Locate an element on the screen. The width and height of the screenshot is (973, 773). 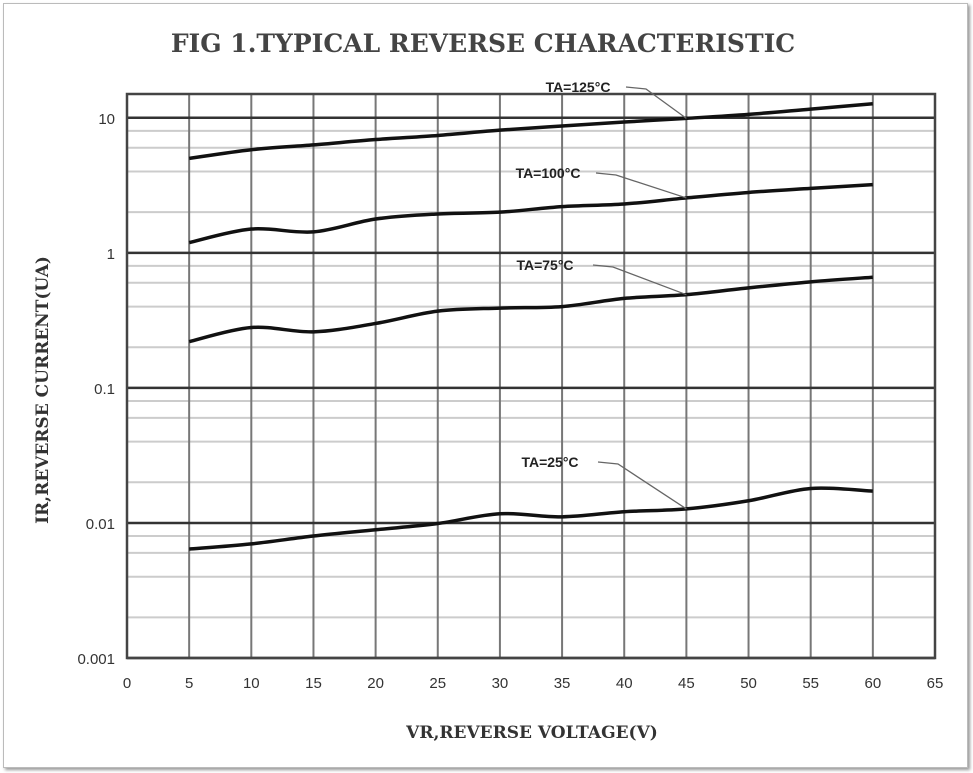
y-axis-label: IR,REVERSE CURRENT(UA) is located at coordinates (43, 390).